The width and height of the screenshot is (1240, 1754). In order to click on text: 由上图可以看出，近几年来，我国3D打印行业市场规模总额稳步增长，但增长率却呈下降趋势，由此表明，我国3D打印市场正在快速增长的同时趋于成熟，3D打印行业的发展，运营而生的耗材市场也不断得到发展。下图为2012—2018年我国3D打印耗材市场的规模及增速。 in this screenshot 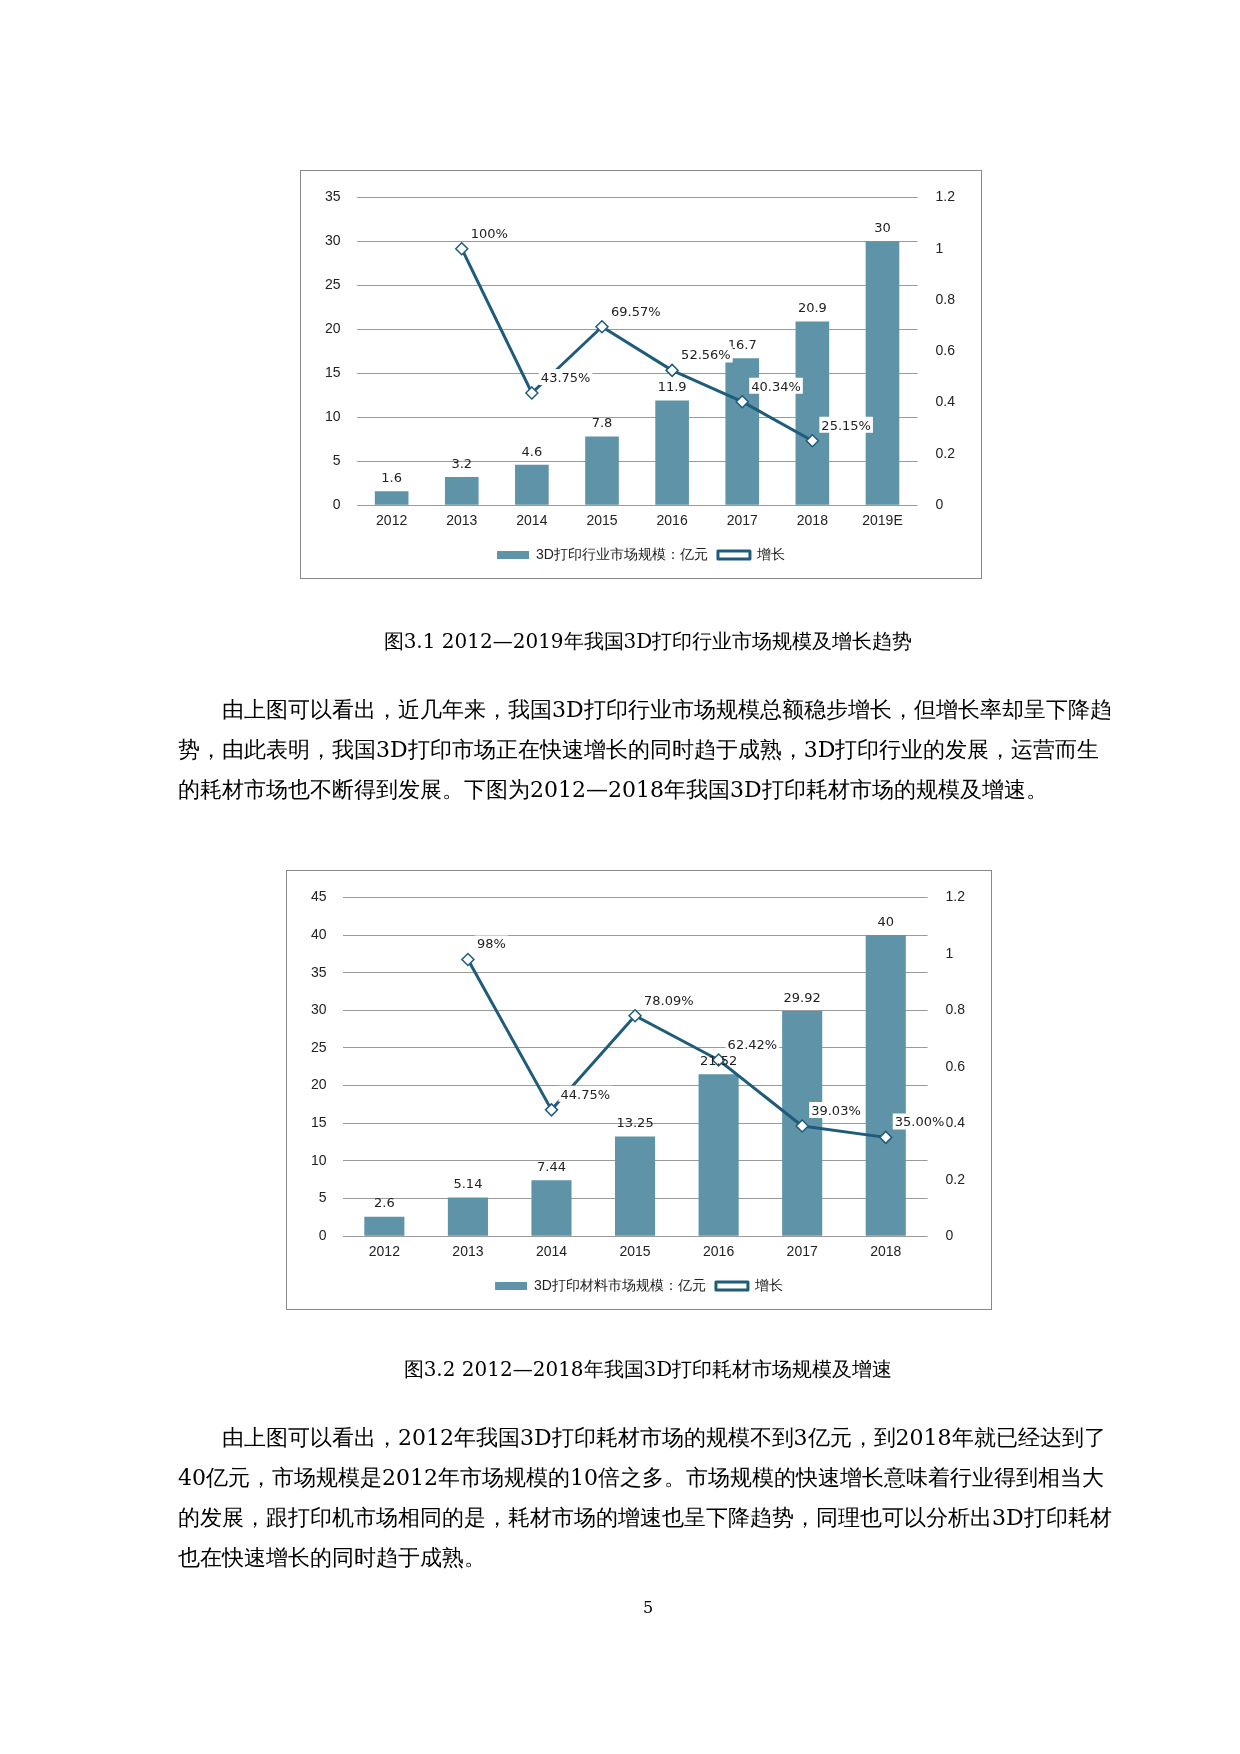, I will do `click(645, 750)`.